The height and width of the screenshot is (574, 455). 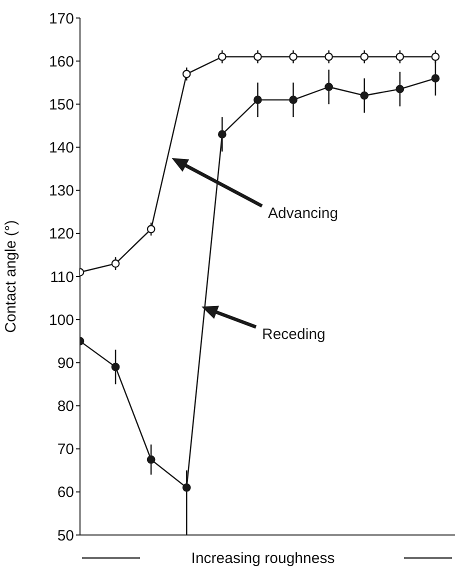 I want to click on y-tick-label: 90, so click(x=65, y=363).